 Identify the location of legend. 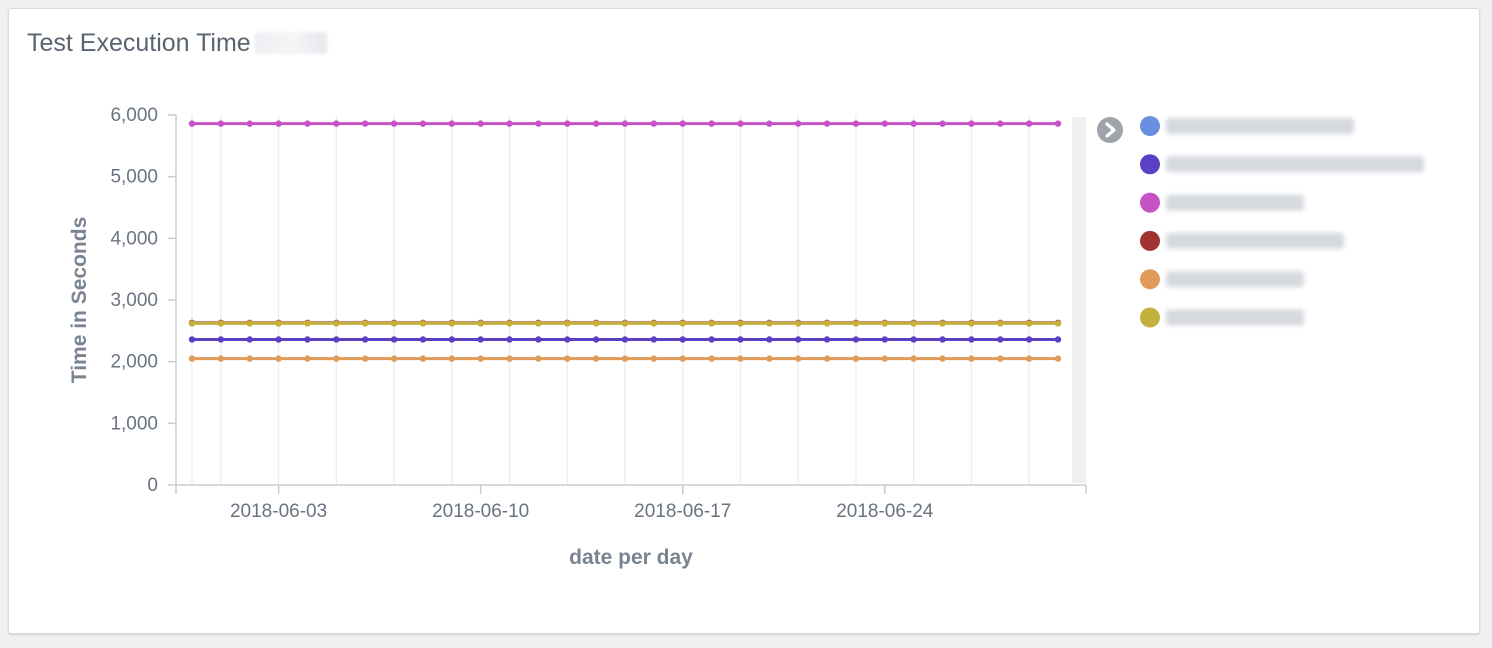
(1248, 299).